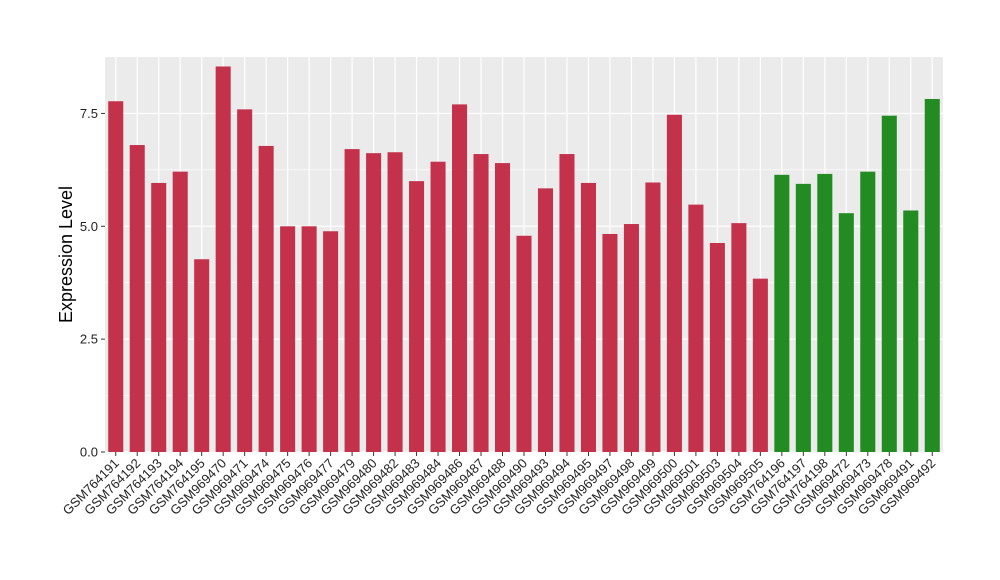 The height and width of the screenshot is (580, 1000). Describe the element at coordinates (417, 316) in the screenshot. I see `bar-GSM969483` at that location.